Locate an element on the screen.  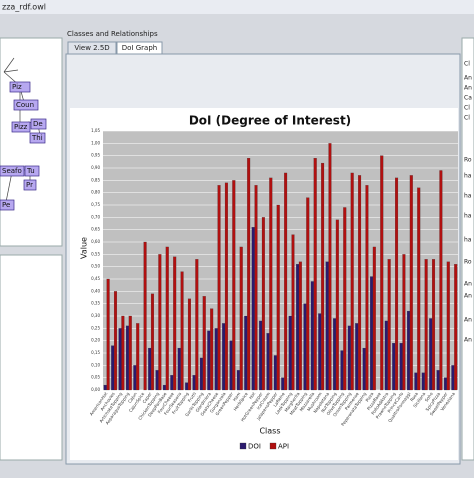
y-tick-label: 0,60 is located at coordinates (95, 241).